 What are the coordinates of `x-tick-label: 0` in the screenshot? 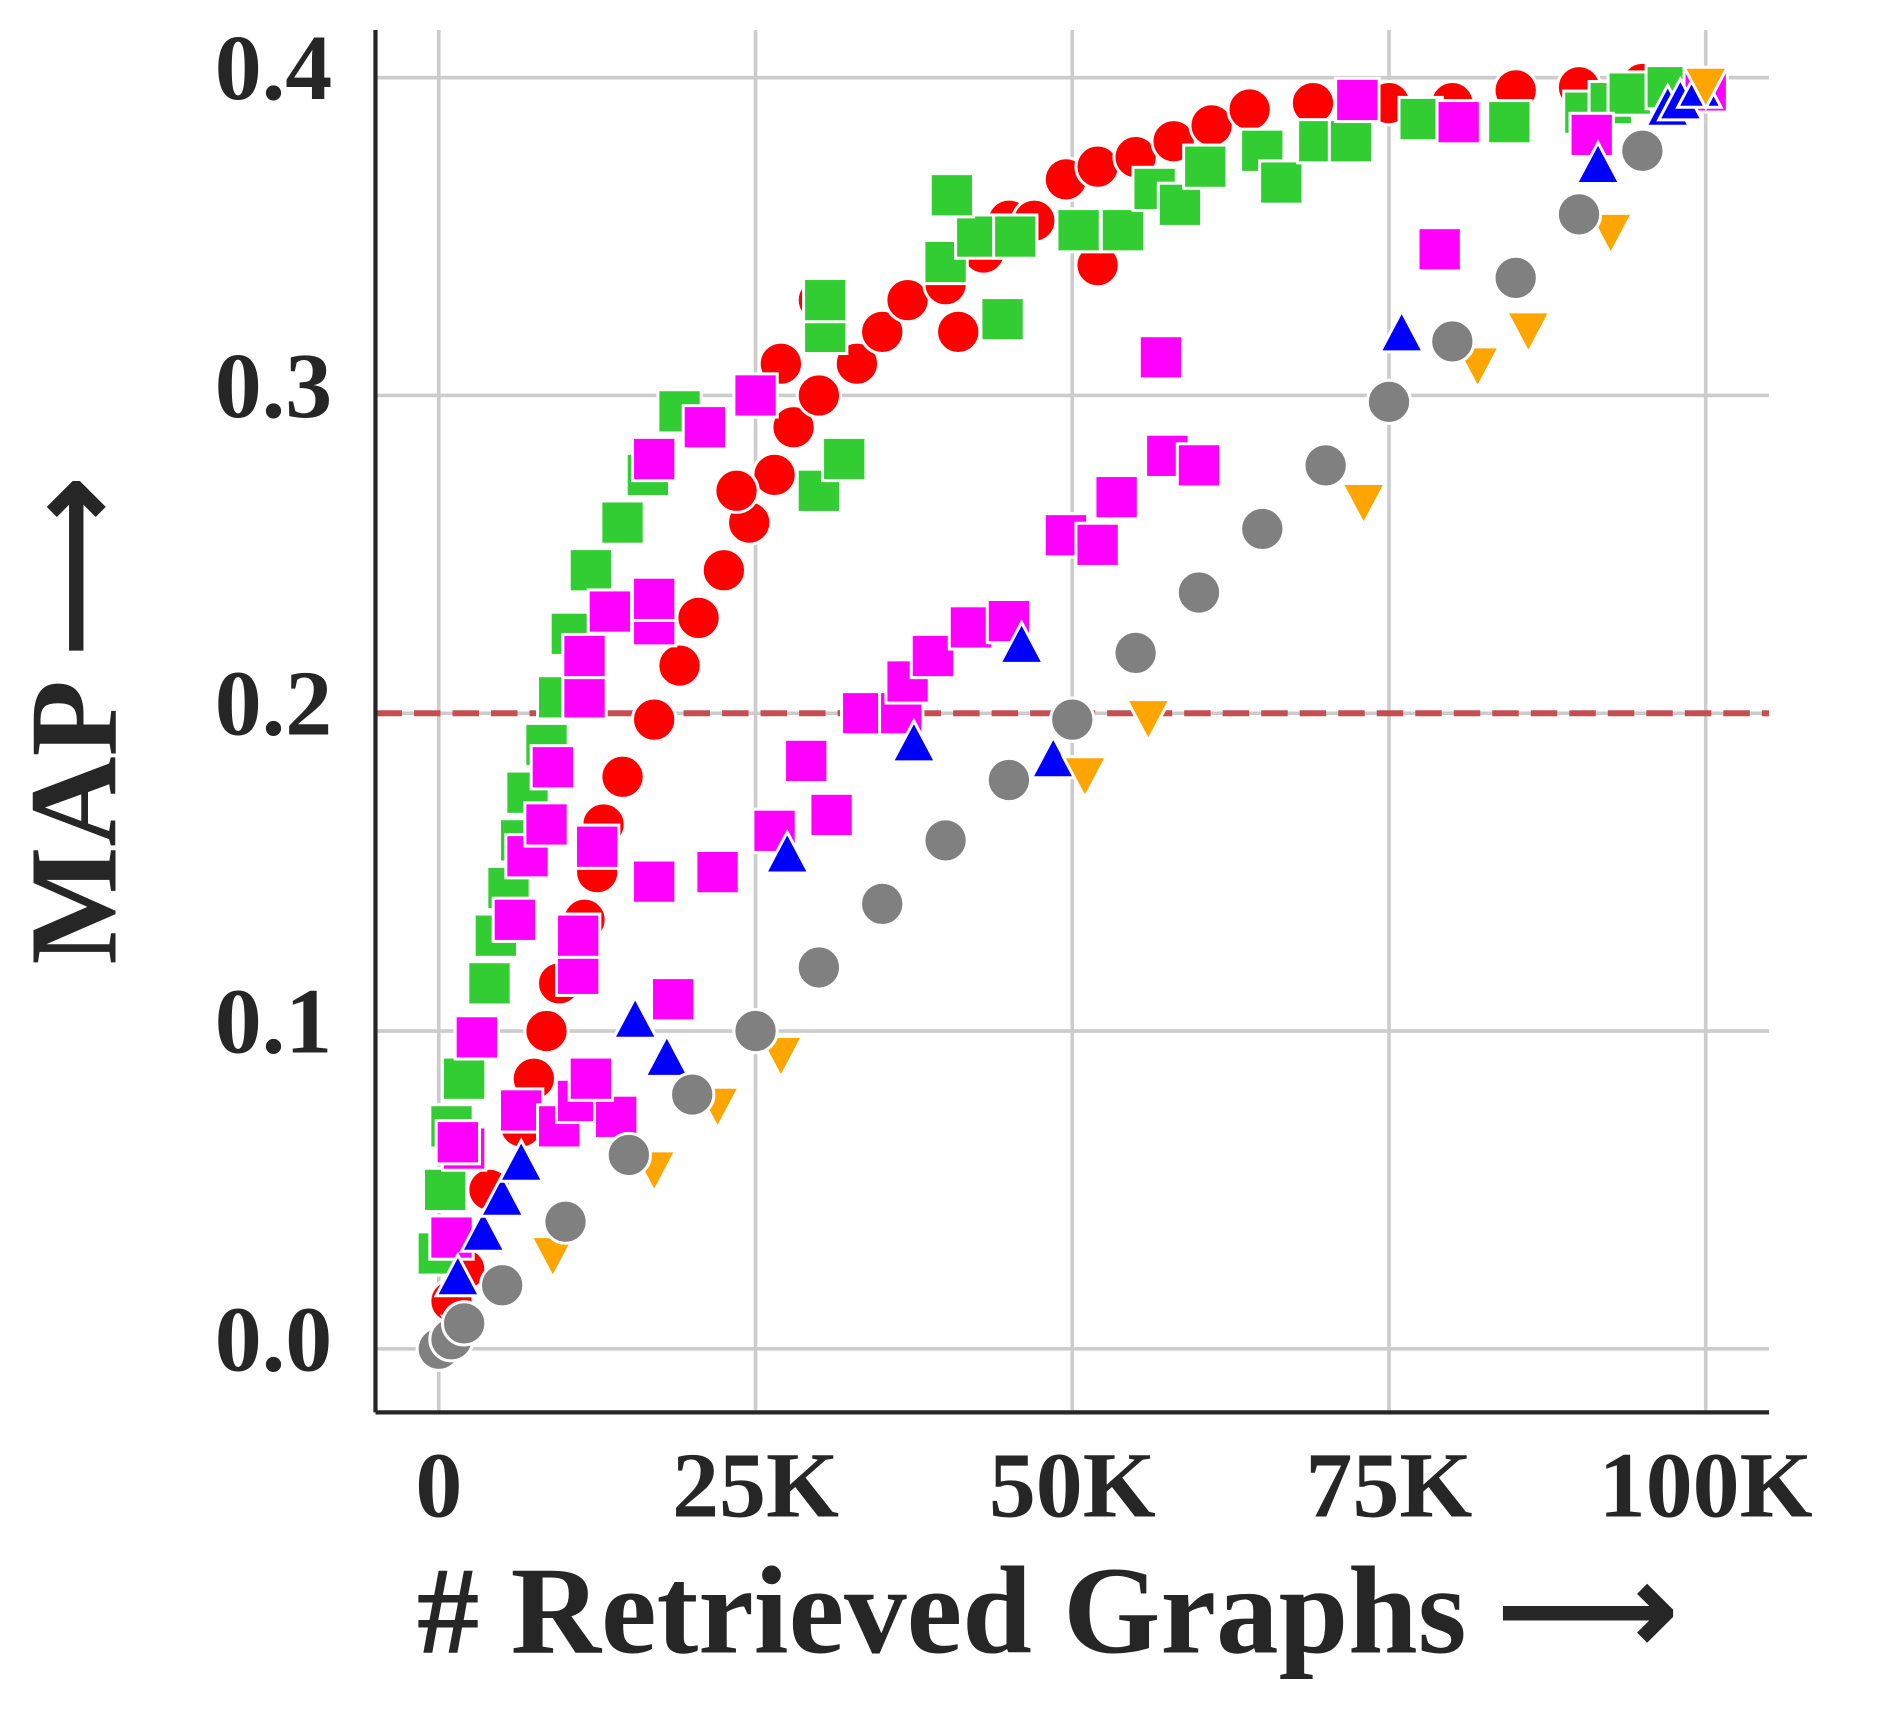 It's located at (438, 1486).